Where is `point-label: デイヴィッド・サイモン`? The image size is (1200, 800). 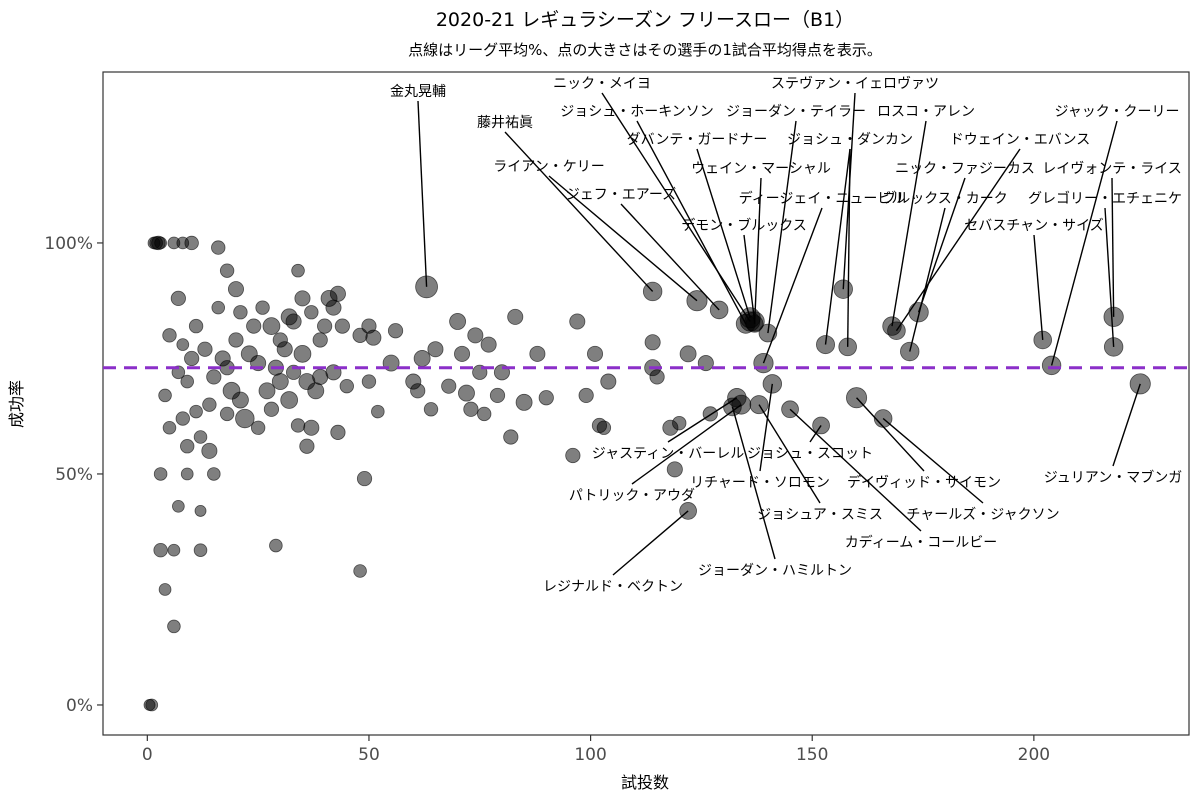 point-label: デイヴィッド・サイモン is located at coordinates (924, 482).